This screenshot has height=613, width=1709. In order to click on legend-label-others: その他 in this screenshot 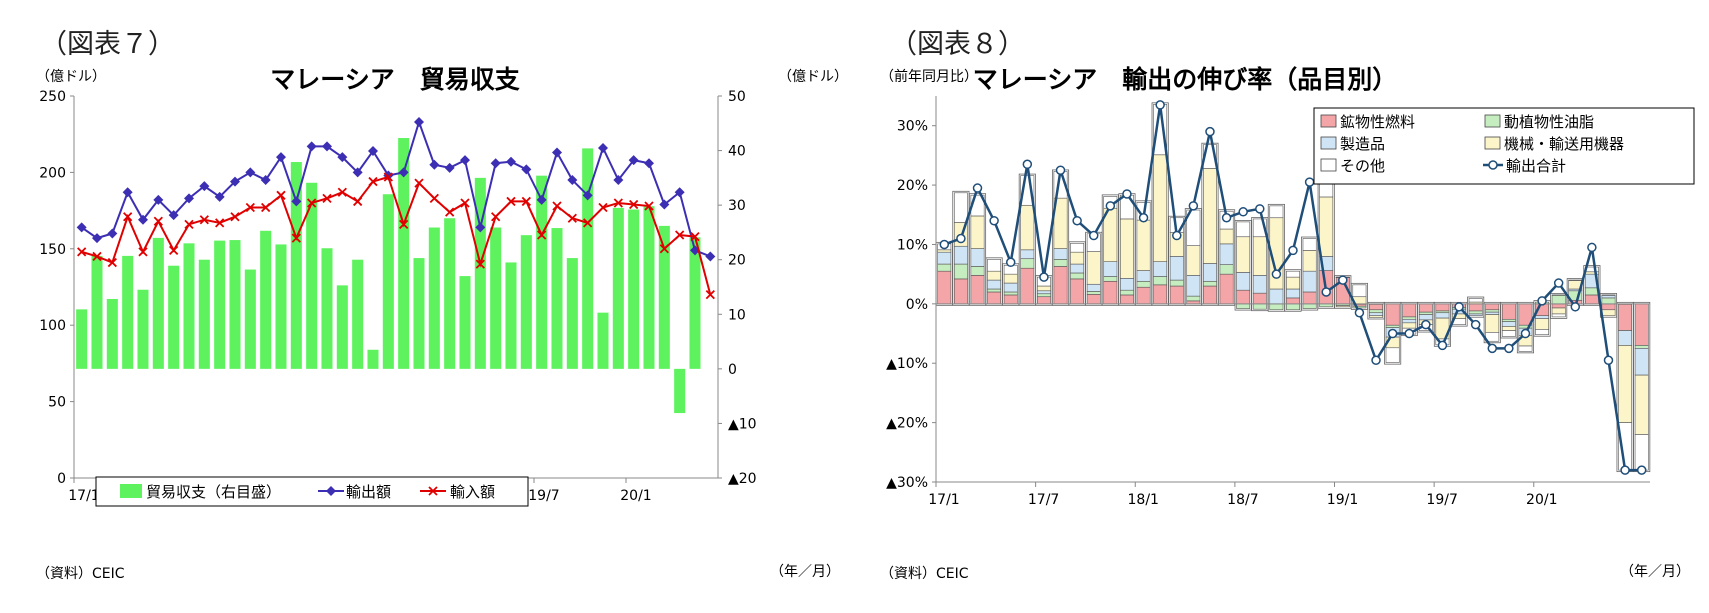, I will do `click(1362, 166)`.